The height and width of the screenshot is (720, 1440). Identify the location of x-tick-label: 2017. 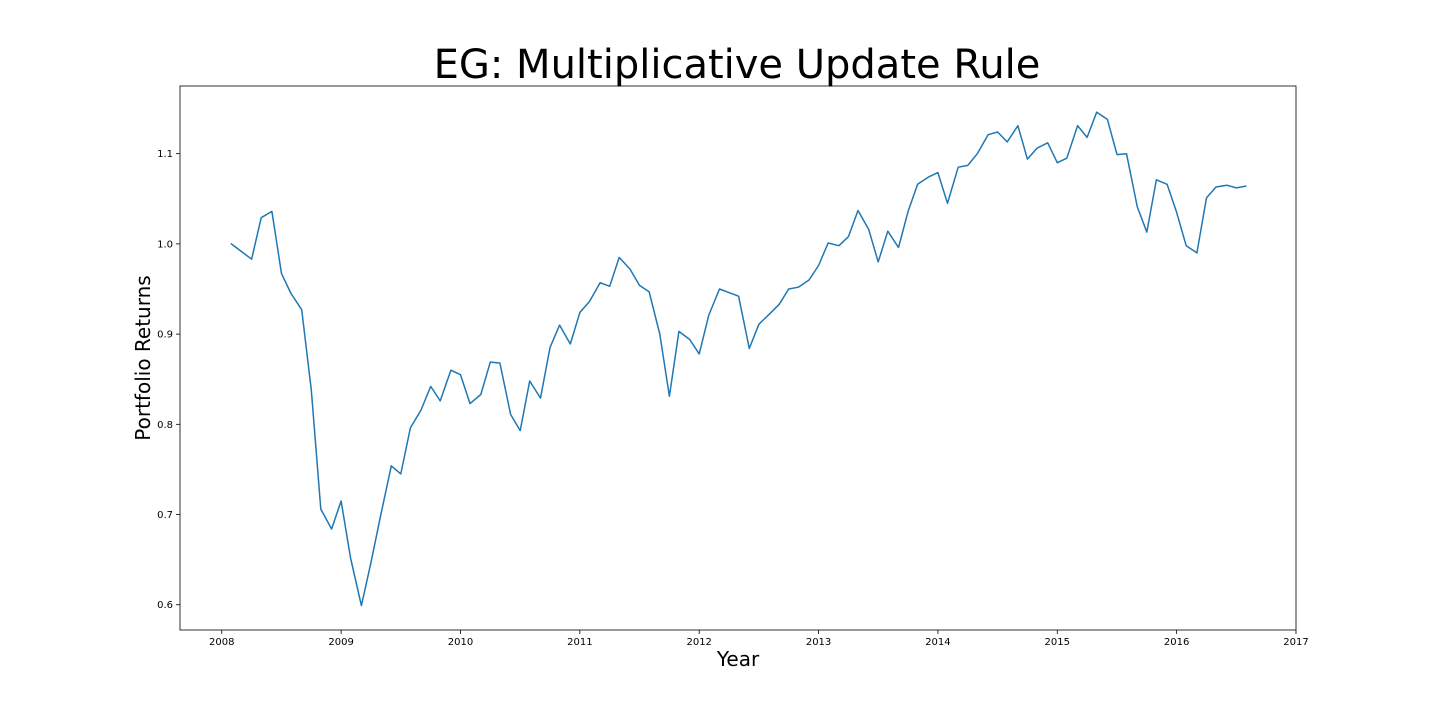
(1295, 642).